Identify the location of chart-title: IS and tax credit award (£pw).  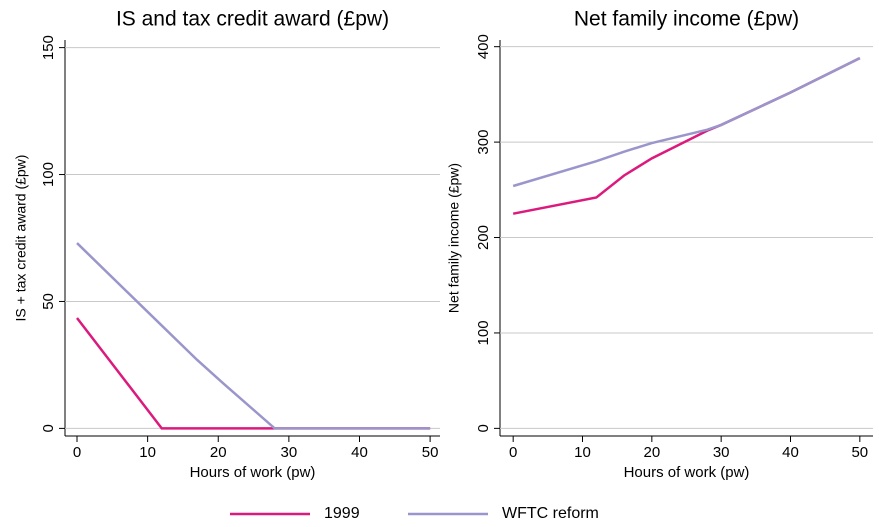
(252, 19).